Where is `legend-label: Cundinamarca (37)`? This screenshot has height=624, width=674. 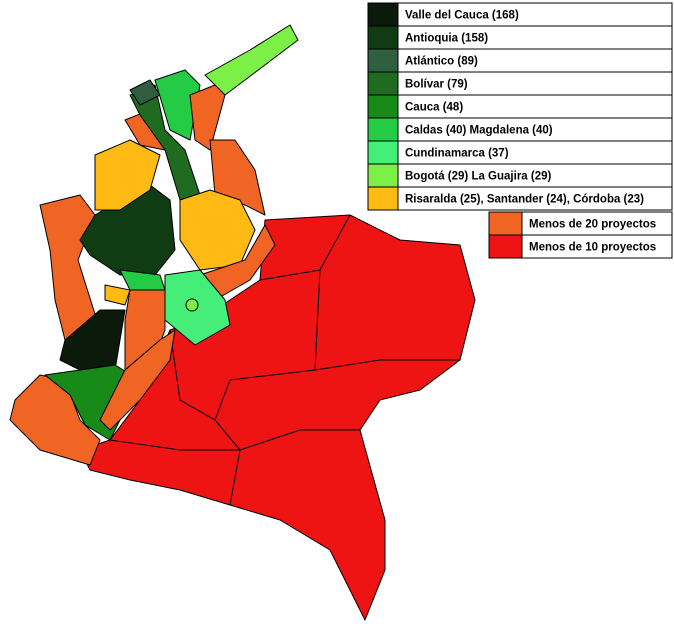
legend-label: Cundinamarca (37) is located at coordinates (457, 154).